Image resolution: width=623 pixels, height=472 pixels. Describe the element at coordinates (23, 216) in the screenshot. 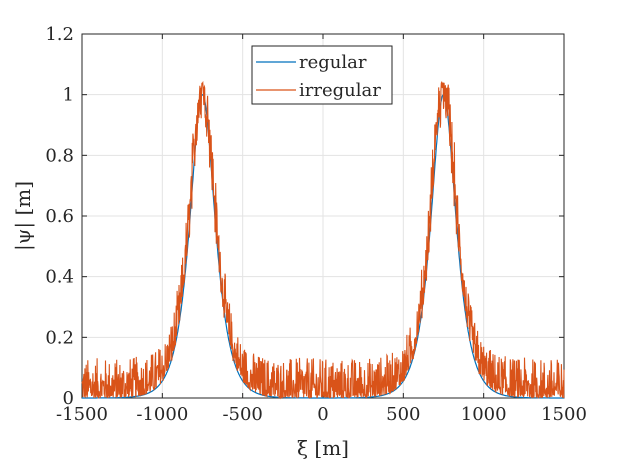

I see `y-axis-label: |ψ| [m]` at that location.